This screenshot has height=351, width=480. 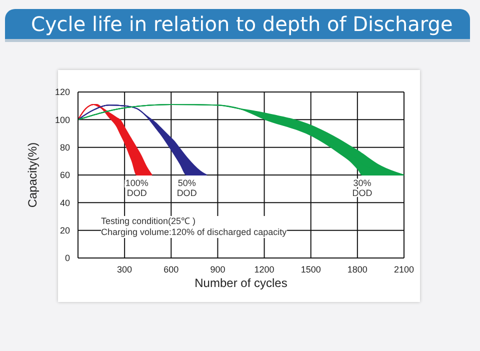 I want to click on y-tick-label: 80, so click(x=65, y=147).